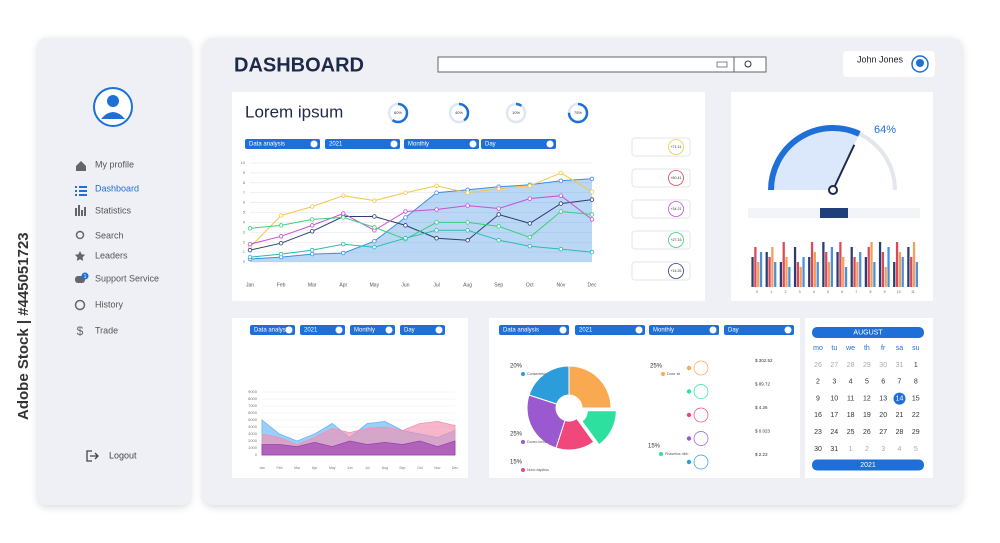 The height and width of the screenshot is (543, 1000). I want to click on menu-item: My profile, so click(114, 164).